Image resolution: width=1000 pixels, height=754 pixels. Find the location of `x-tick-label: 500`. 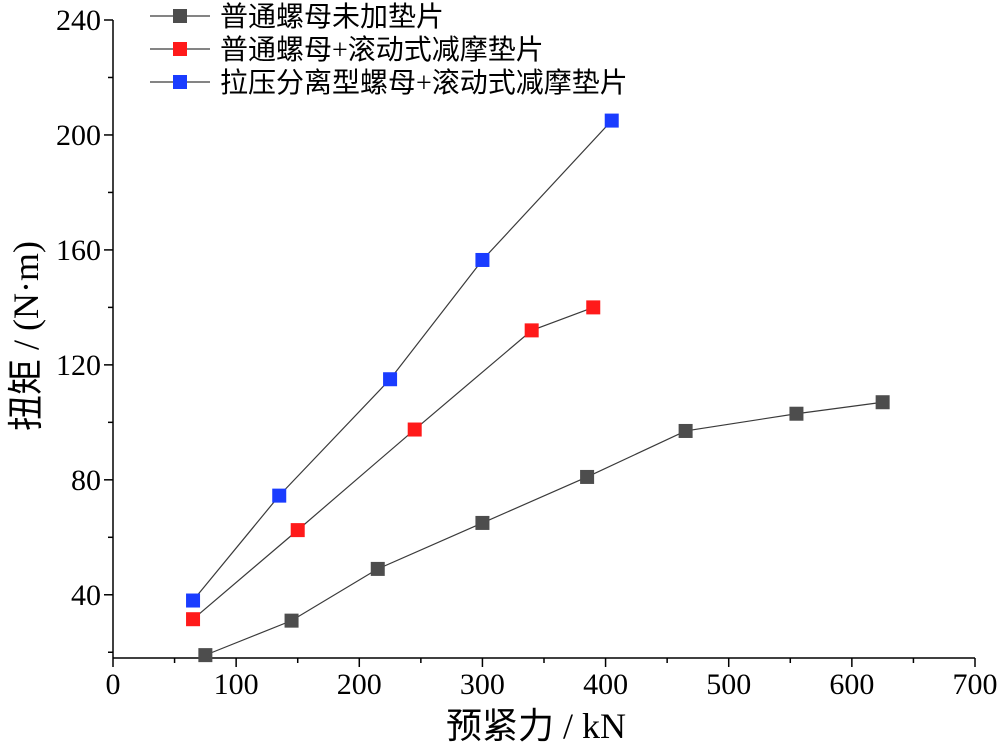

x-tick-label: 500 is located at coordinates (728, 684).